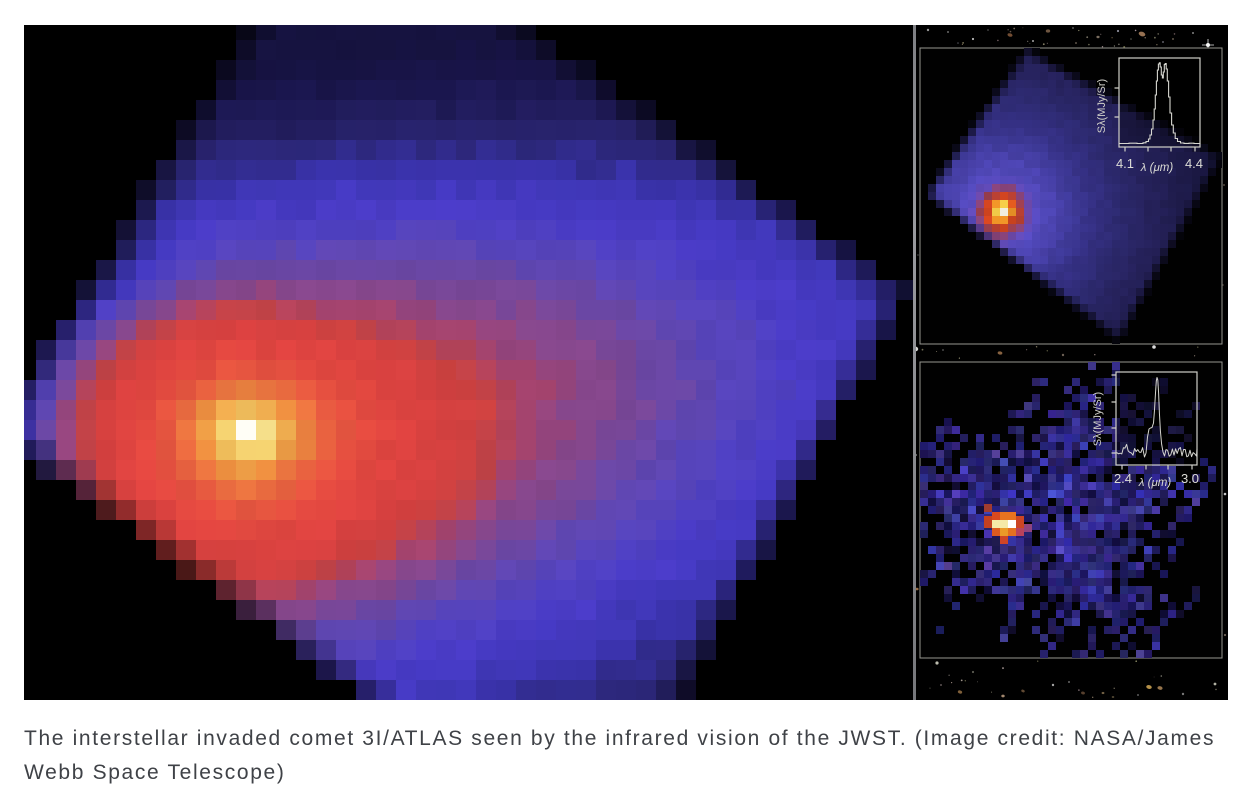 This screenshot has width=1252, height=804. Describe the element at coordinates (1190, 478) in the screenshot. I see `svg-text: 3.0` at that location.